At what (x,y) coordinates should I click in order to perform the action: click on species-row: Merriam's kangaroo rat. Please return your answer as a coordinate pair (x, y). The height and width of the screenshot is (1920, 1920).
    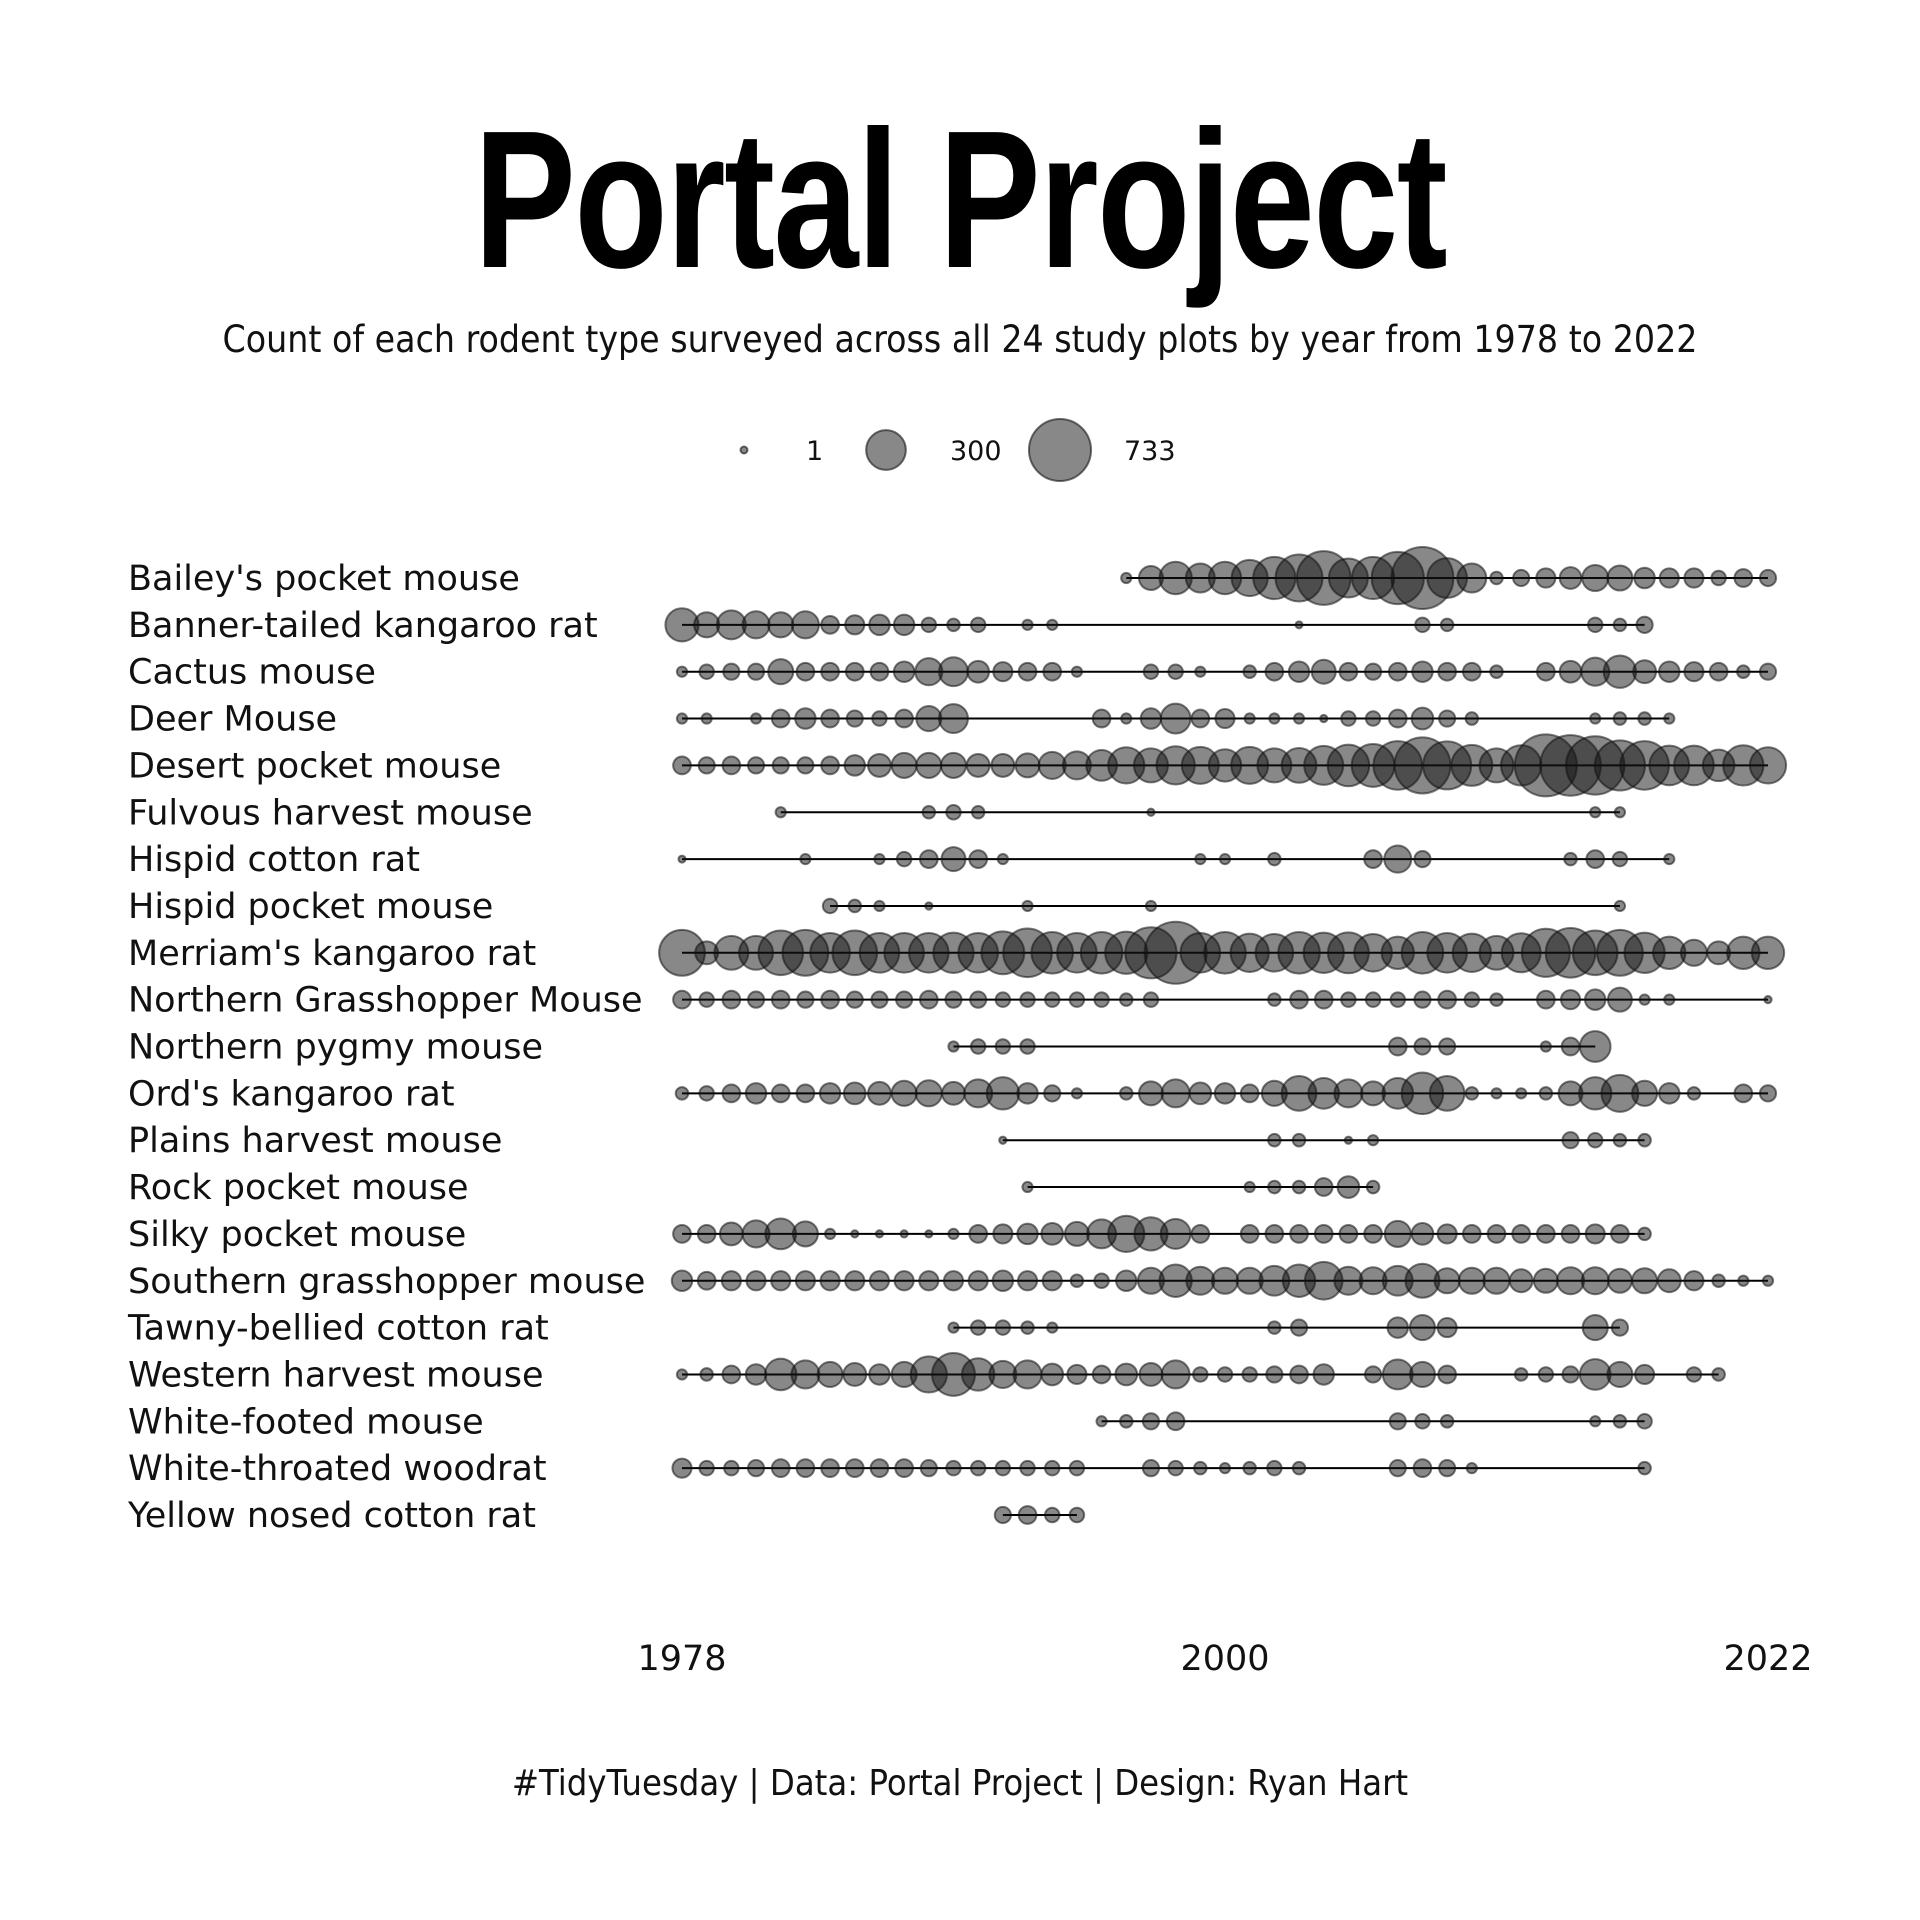
    Looking at the image, I should click on (957, 952).